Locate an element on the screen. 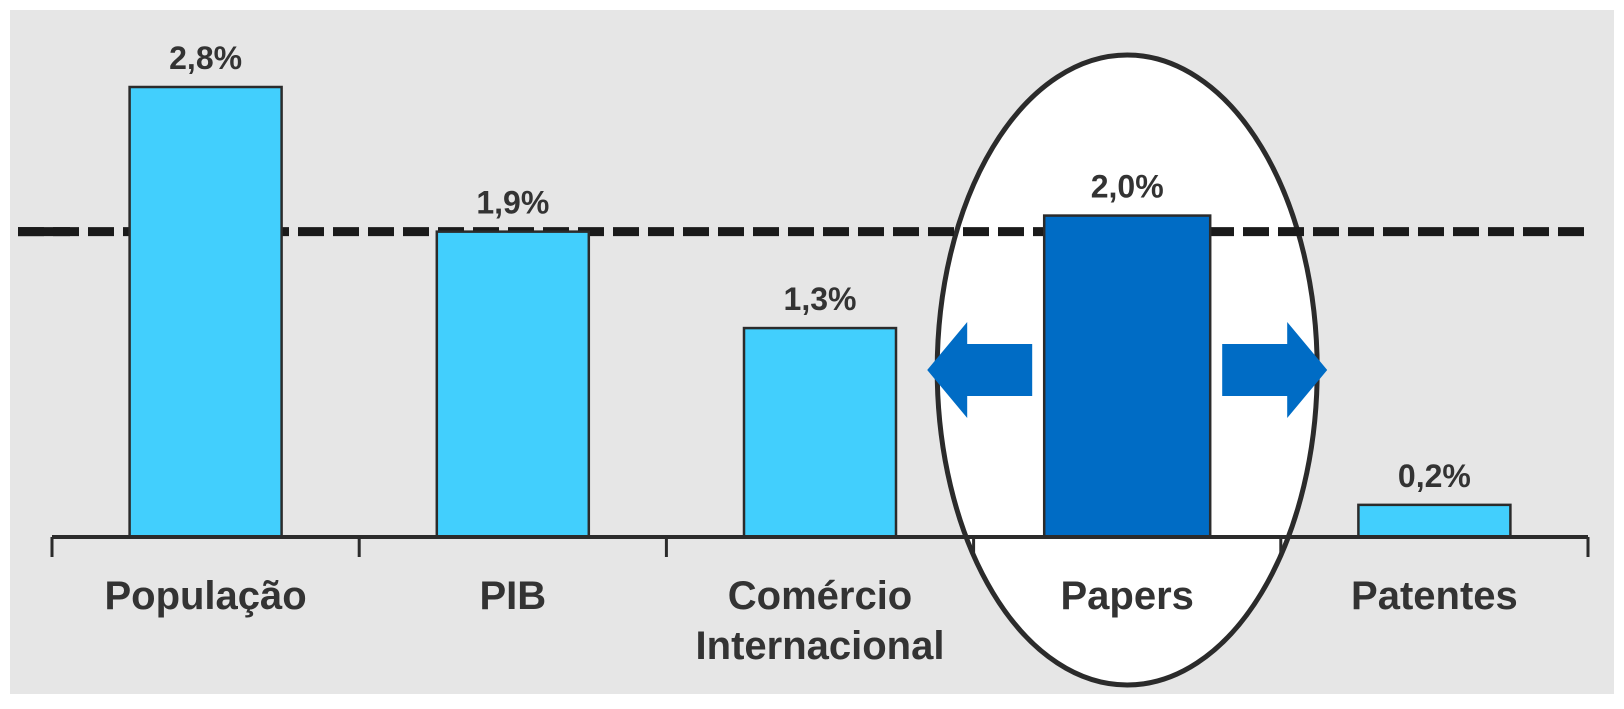 Image resolution: width=1624 pixels, height=709 pixels. value-label-2: 1,3% is located at coordinates (820, 299).